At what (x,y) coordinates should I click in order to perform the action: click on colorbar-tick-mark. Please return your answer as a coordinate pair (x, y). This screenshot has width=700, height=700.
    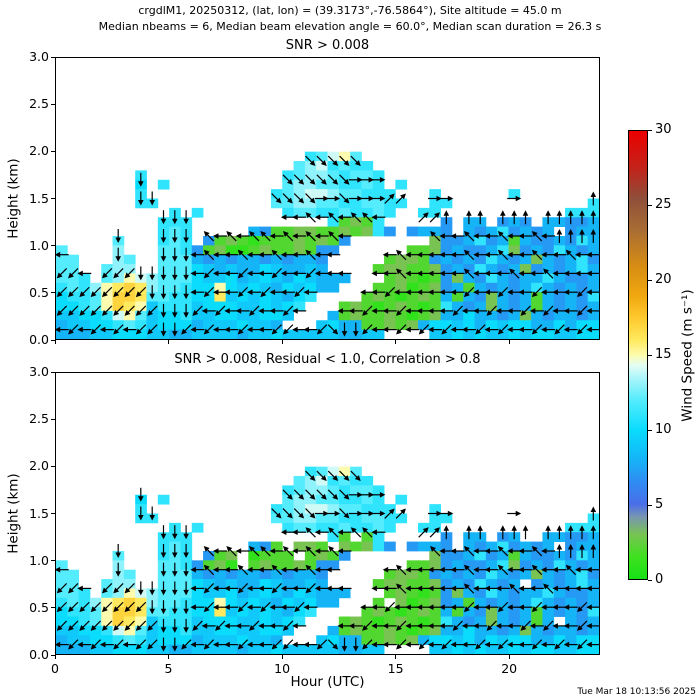
    Looking at the image, I should click on (650, 130).